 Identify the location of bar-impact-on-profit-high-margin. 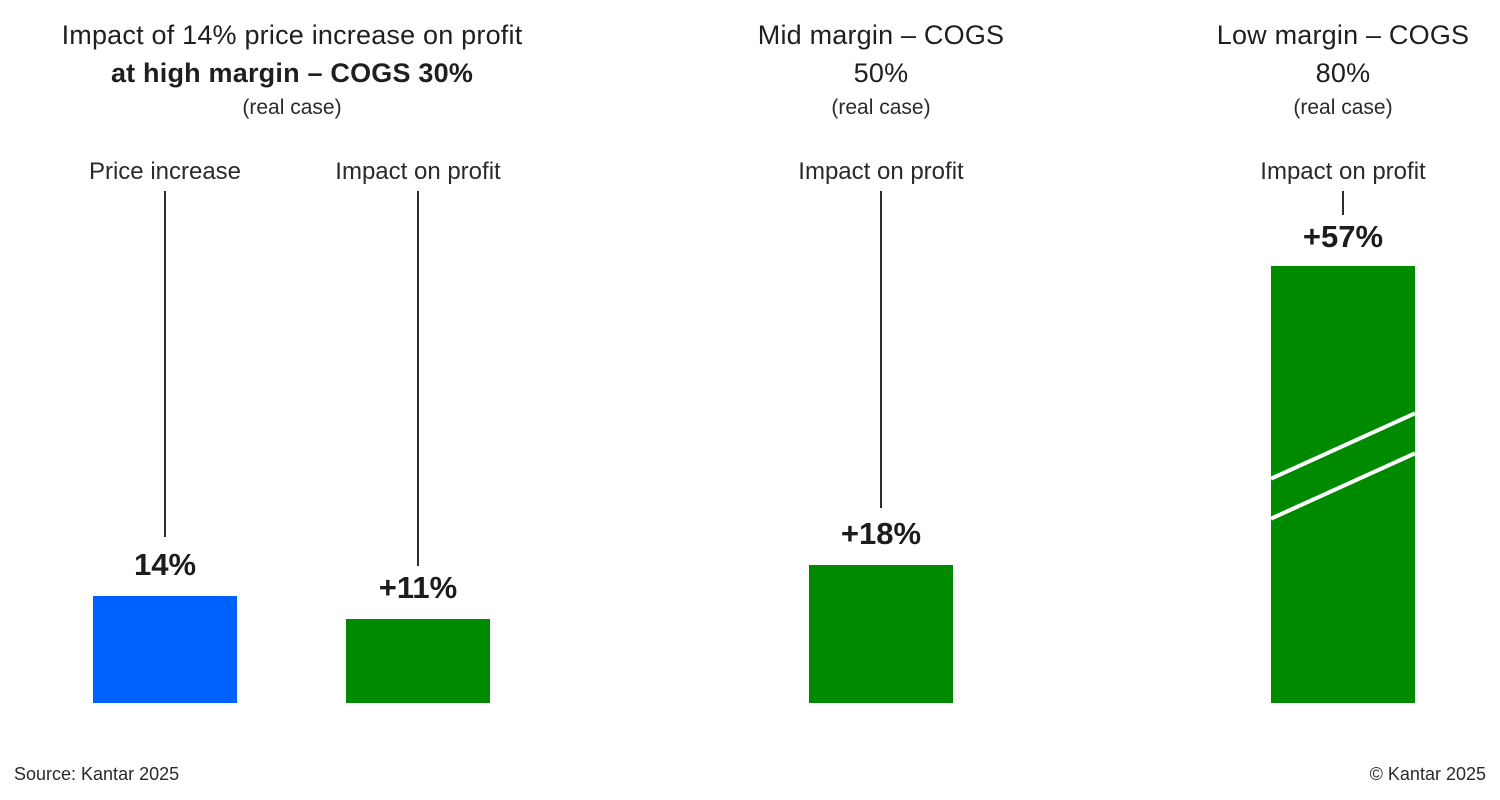
(418, 661).